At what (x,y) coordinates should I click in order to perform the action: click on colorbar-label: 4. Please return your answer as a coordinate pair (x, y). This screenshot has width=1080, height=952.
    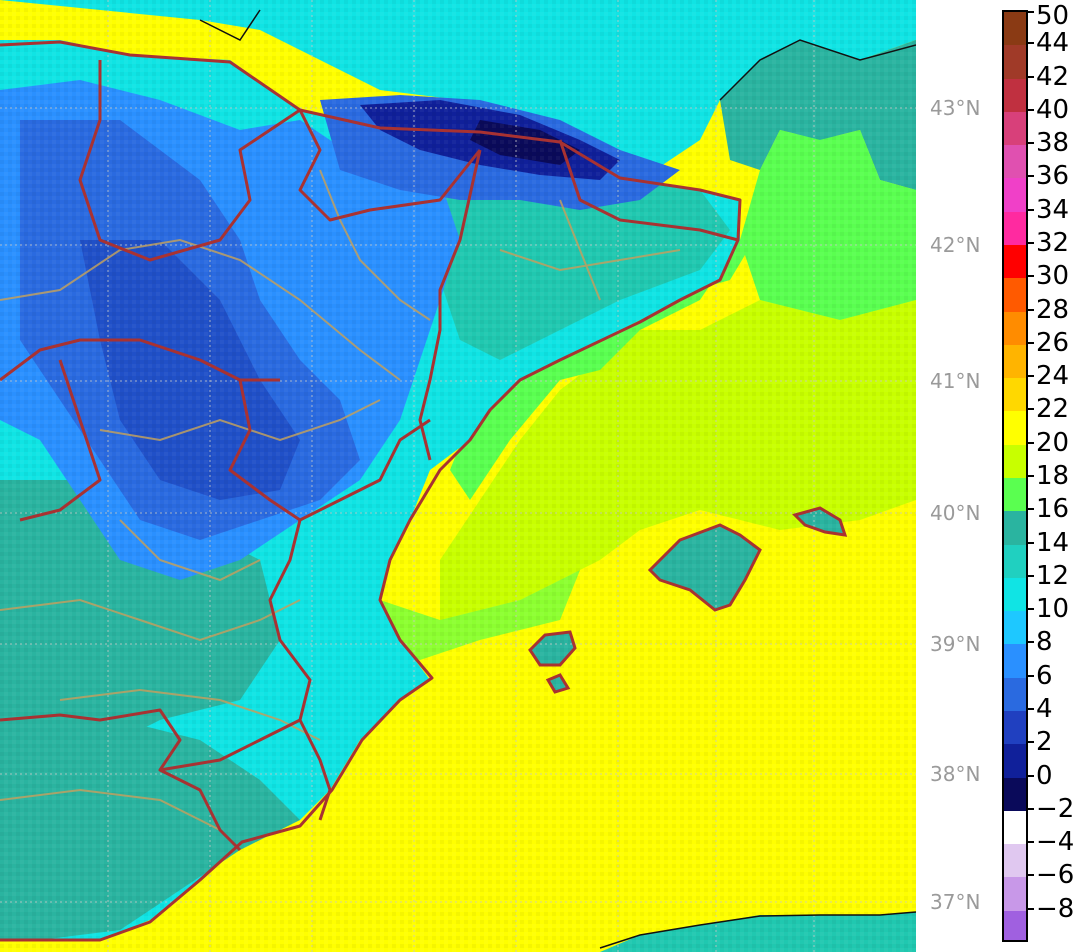
    Looking at the image, I should click on (1044, 709).